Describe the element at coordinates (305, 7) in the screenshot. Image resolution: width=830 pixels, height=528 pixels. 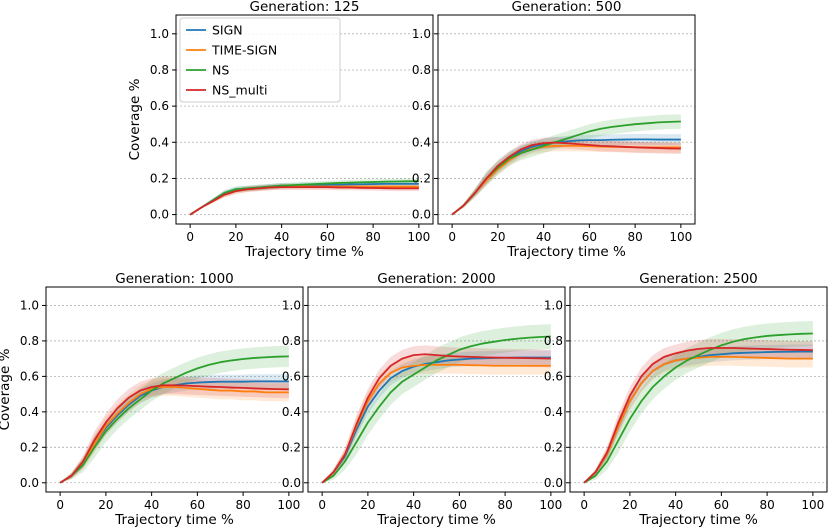
I see `chart-title: Generation: 125` at that location.